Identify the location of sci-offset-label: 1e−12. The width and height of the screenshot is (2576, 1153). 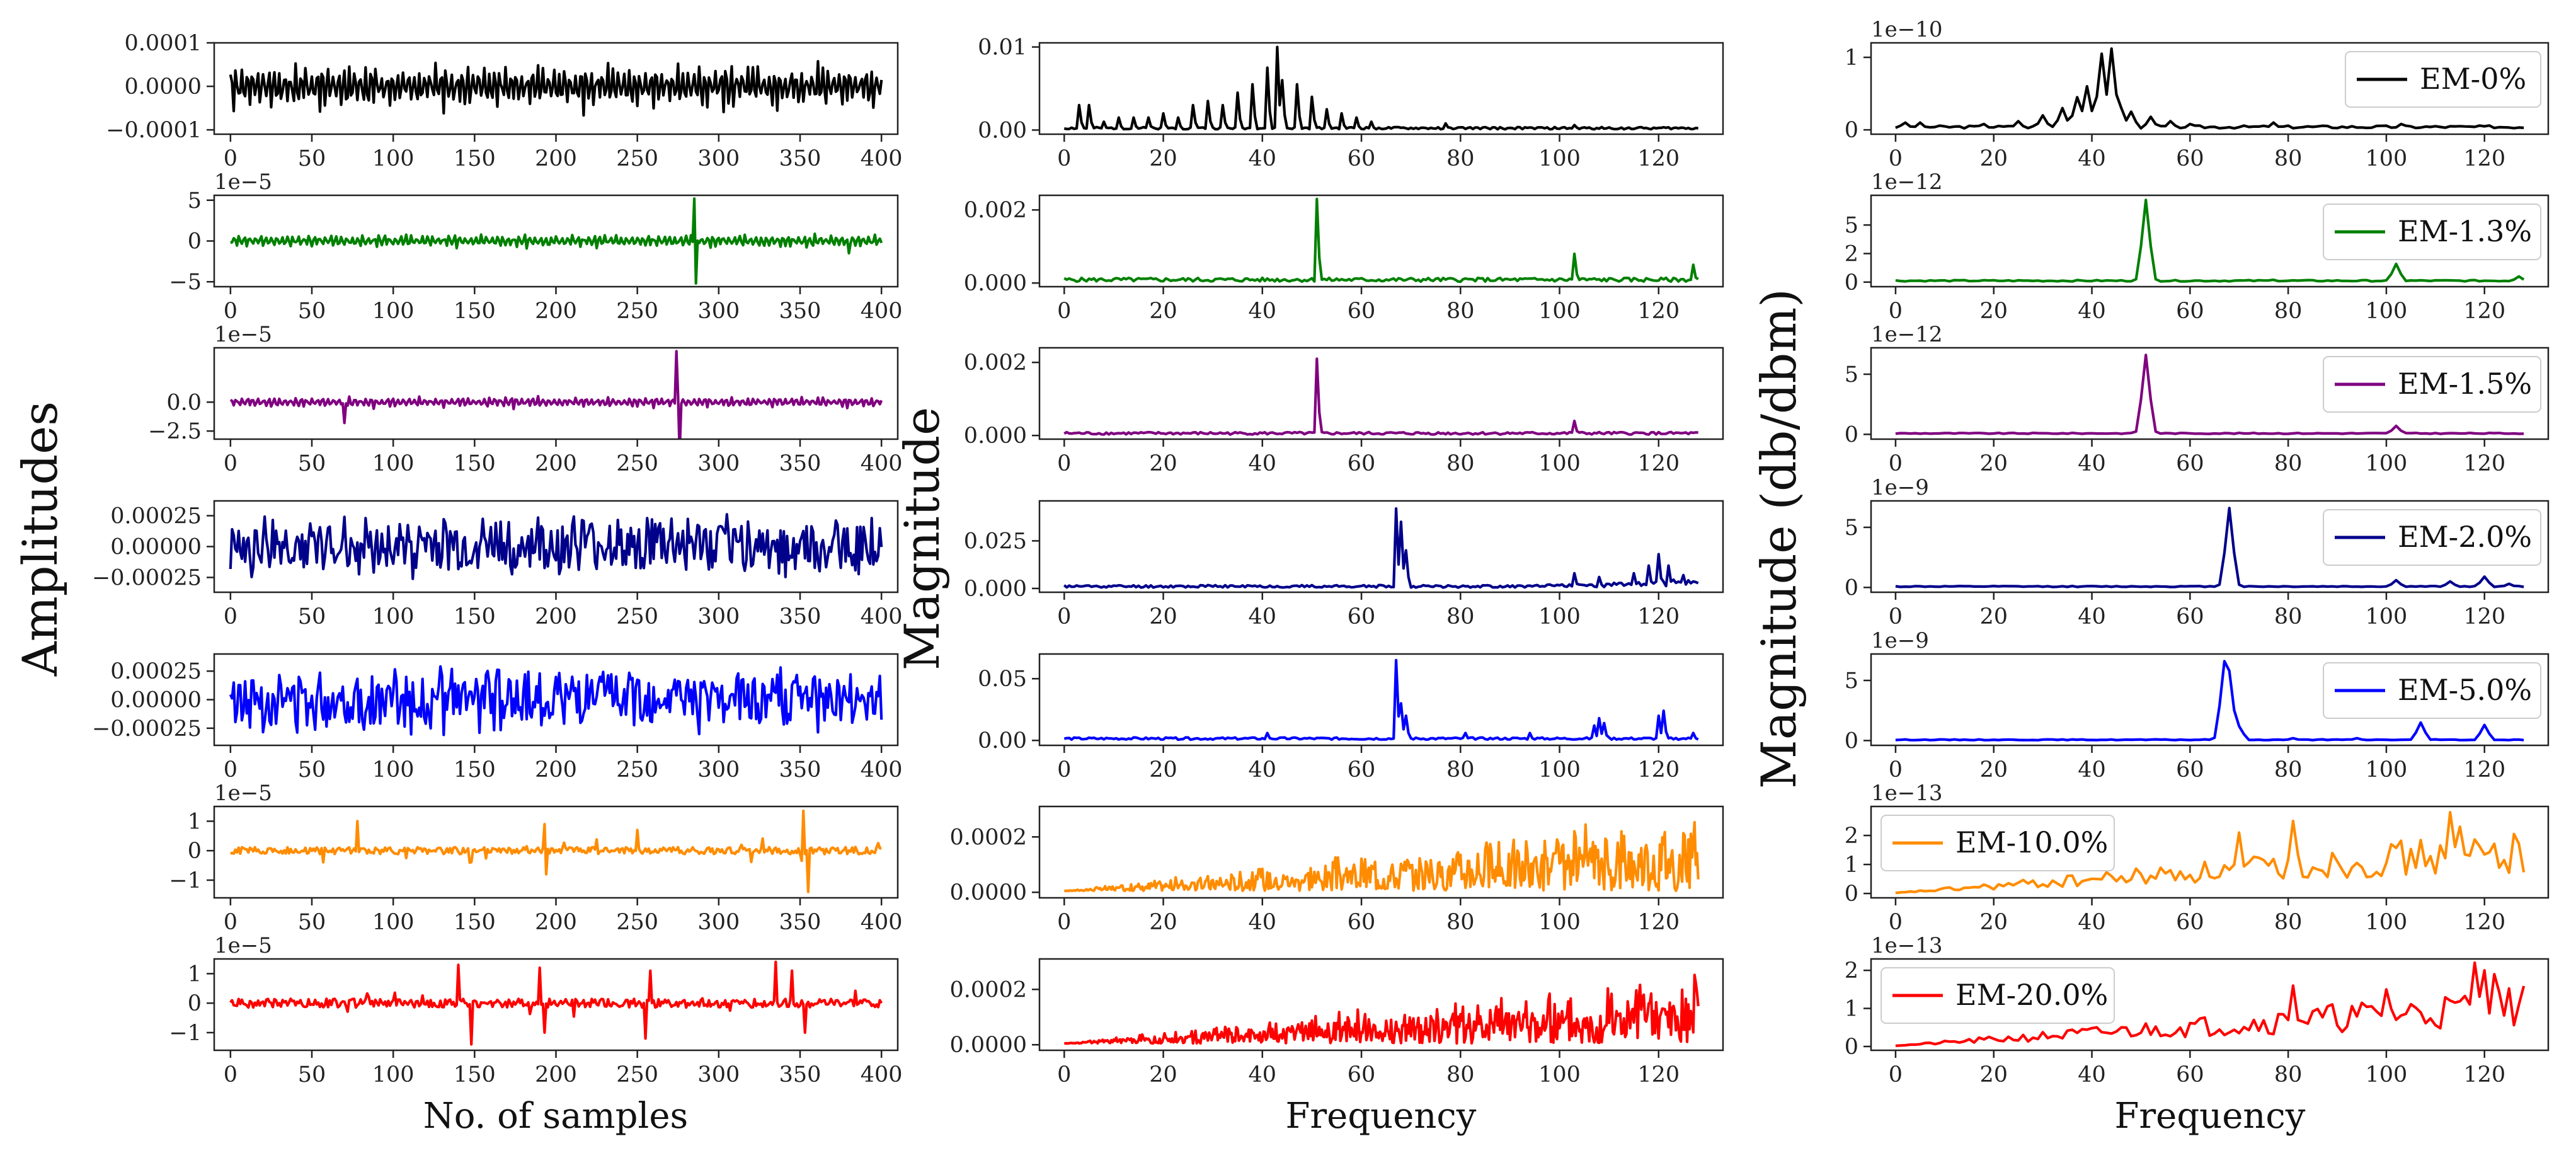
(1907, 182).